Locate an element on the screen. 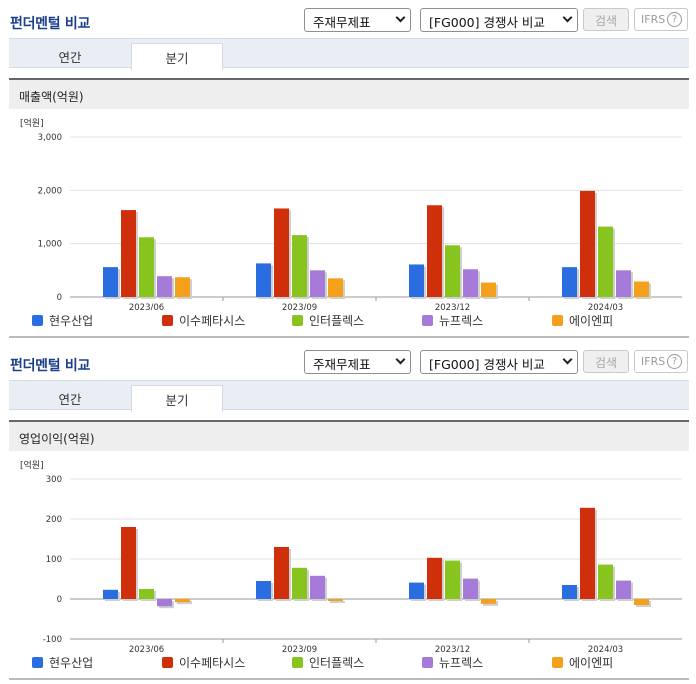 This screenshot has height=684, width=696. chart-legend: 현우산업 이수페타시스 인터플렉스 뉴프렉스 에이엔피 is located at coordinates (348, 663).